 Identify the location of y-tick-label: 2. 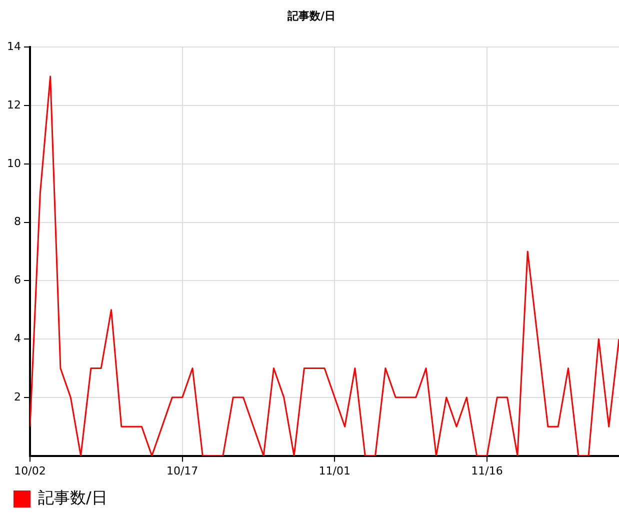
(17, 397).